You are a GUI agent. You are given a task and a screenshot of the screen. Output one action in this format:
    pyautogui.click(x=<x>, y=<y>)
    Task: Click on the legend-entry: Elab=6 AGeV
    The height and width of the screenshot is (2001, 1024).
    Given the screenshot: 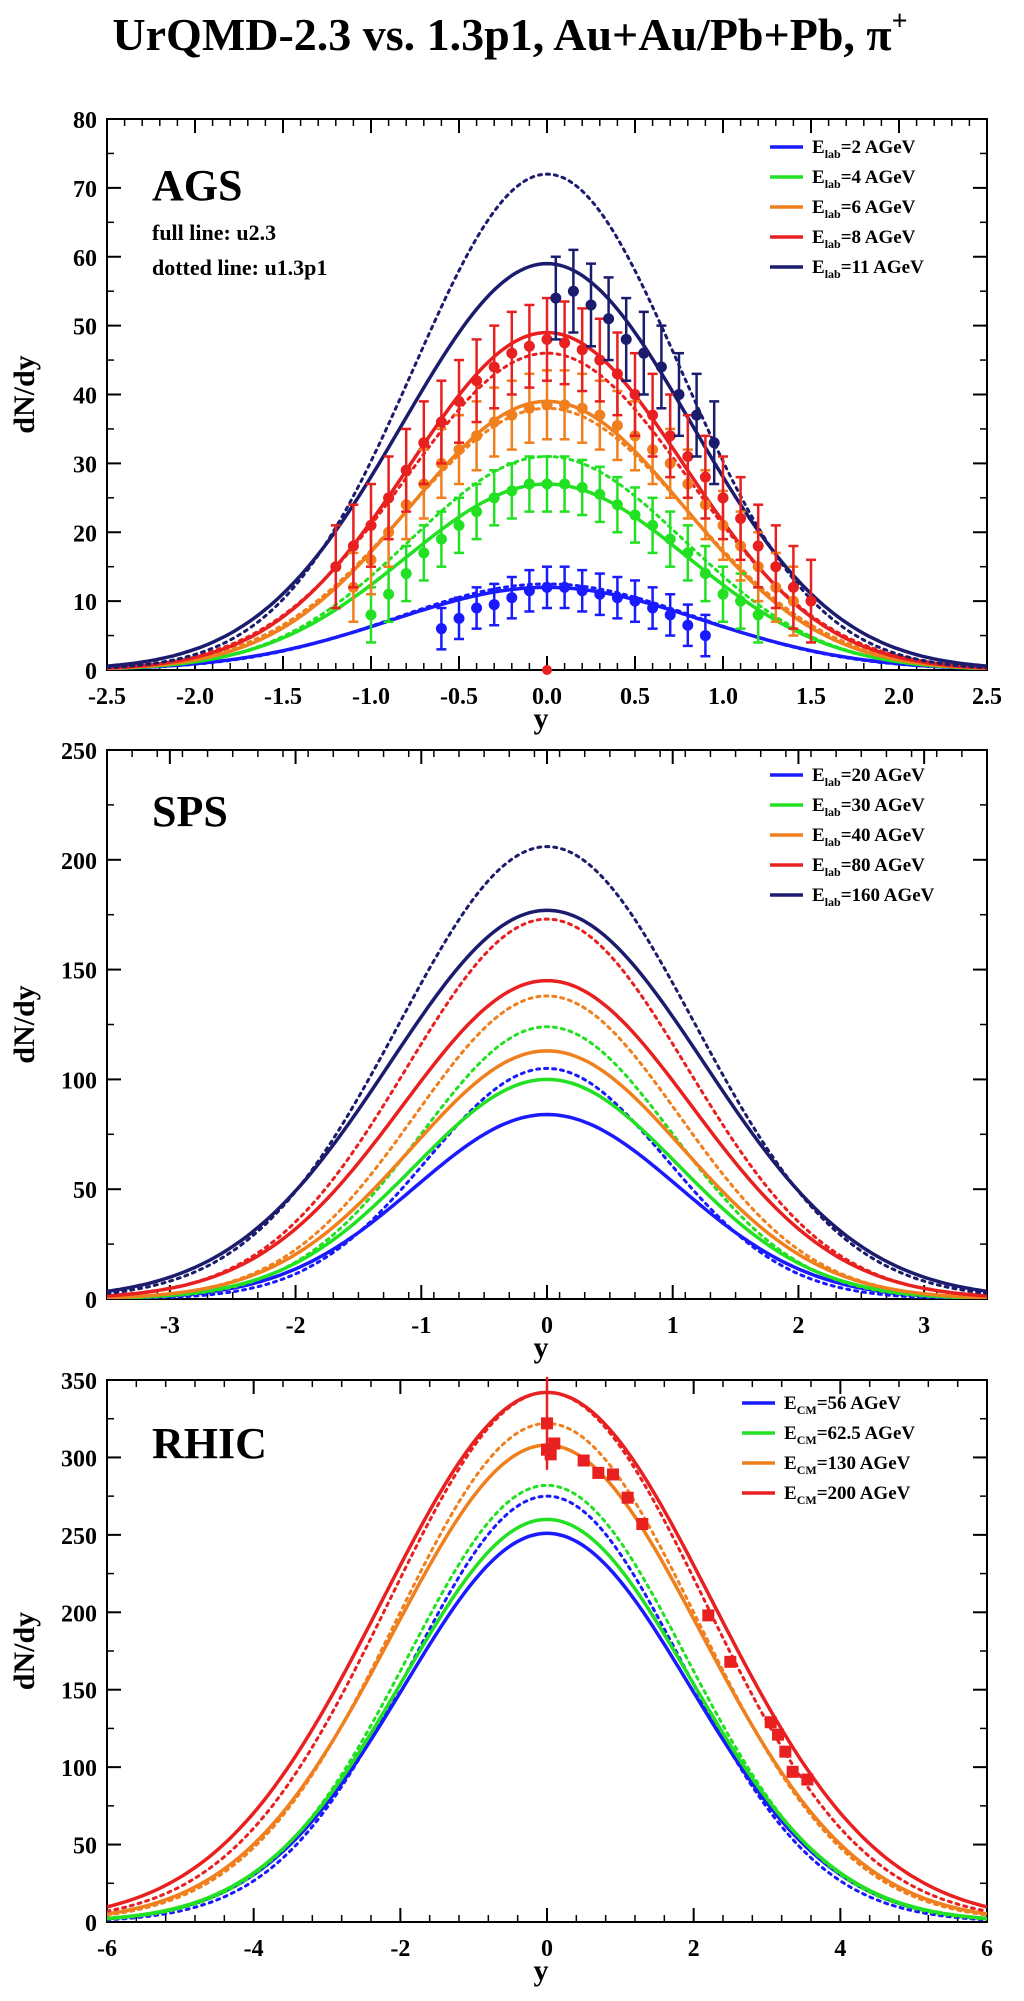 What is the action you would take?
    pyautogui.click(x=864, y=209)
    